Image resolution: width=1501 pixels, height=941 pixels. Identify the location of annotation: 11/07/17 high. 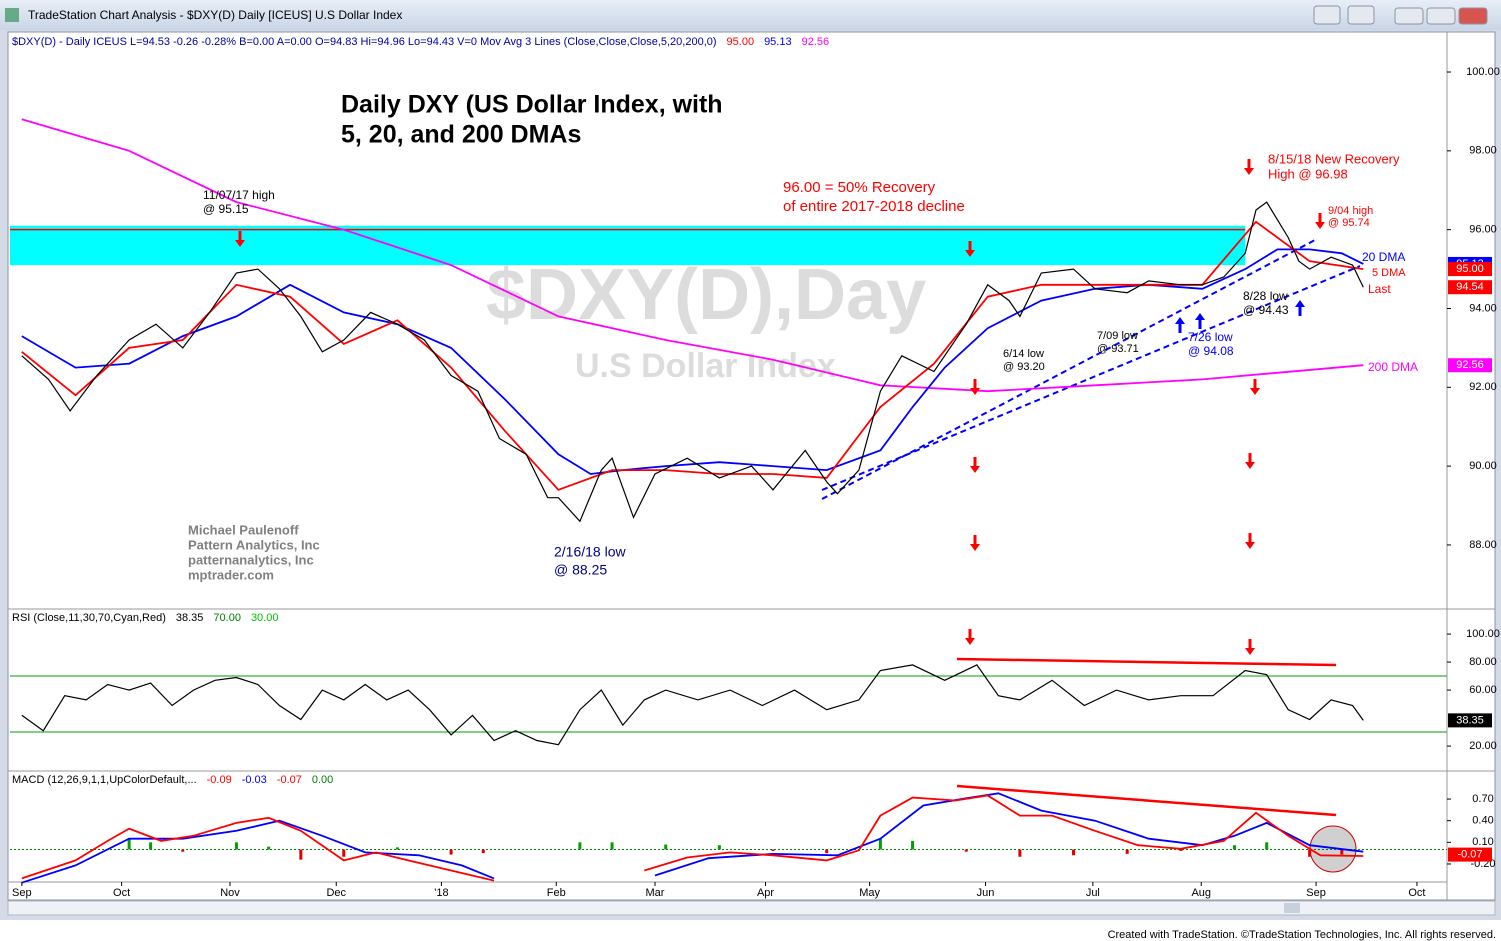
(239, 195).